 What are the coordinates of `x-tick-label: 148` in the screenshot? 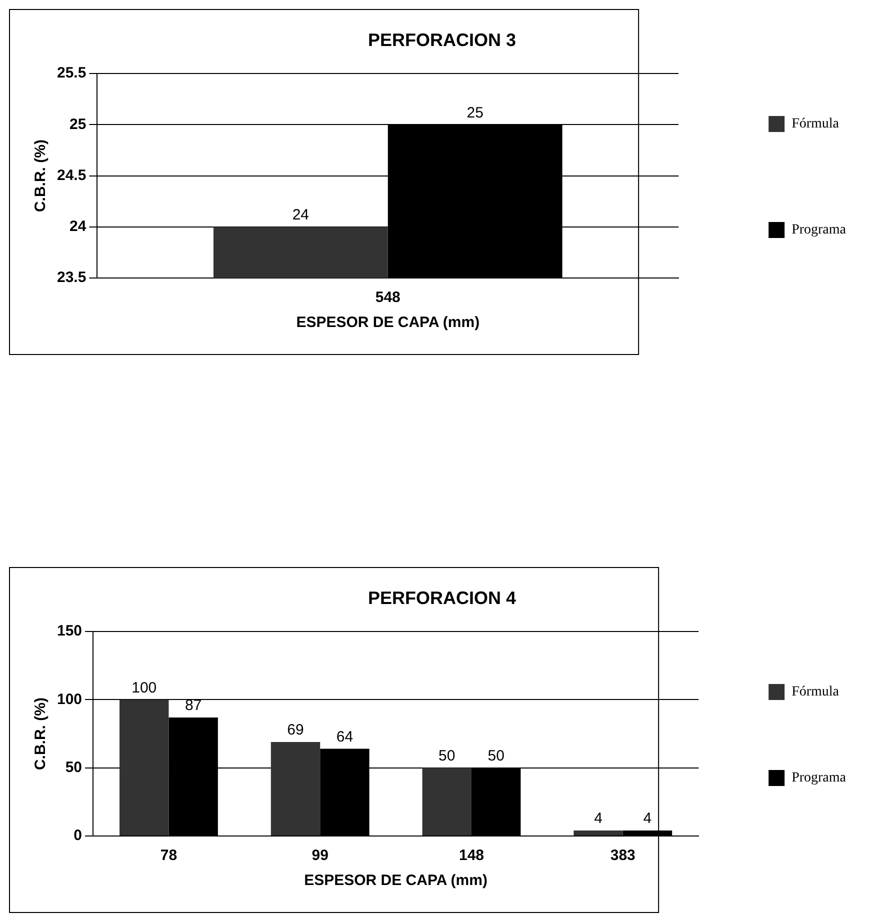 It's located at (471, 855).